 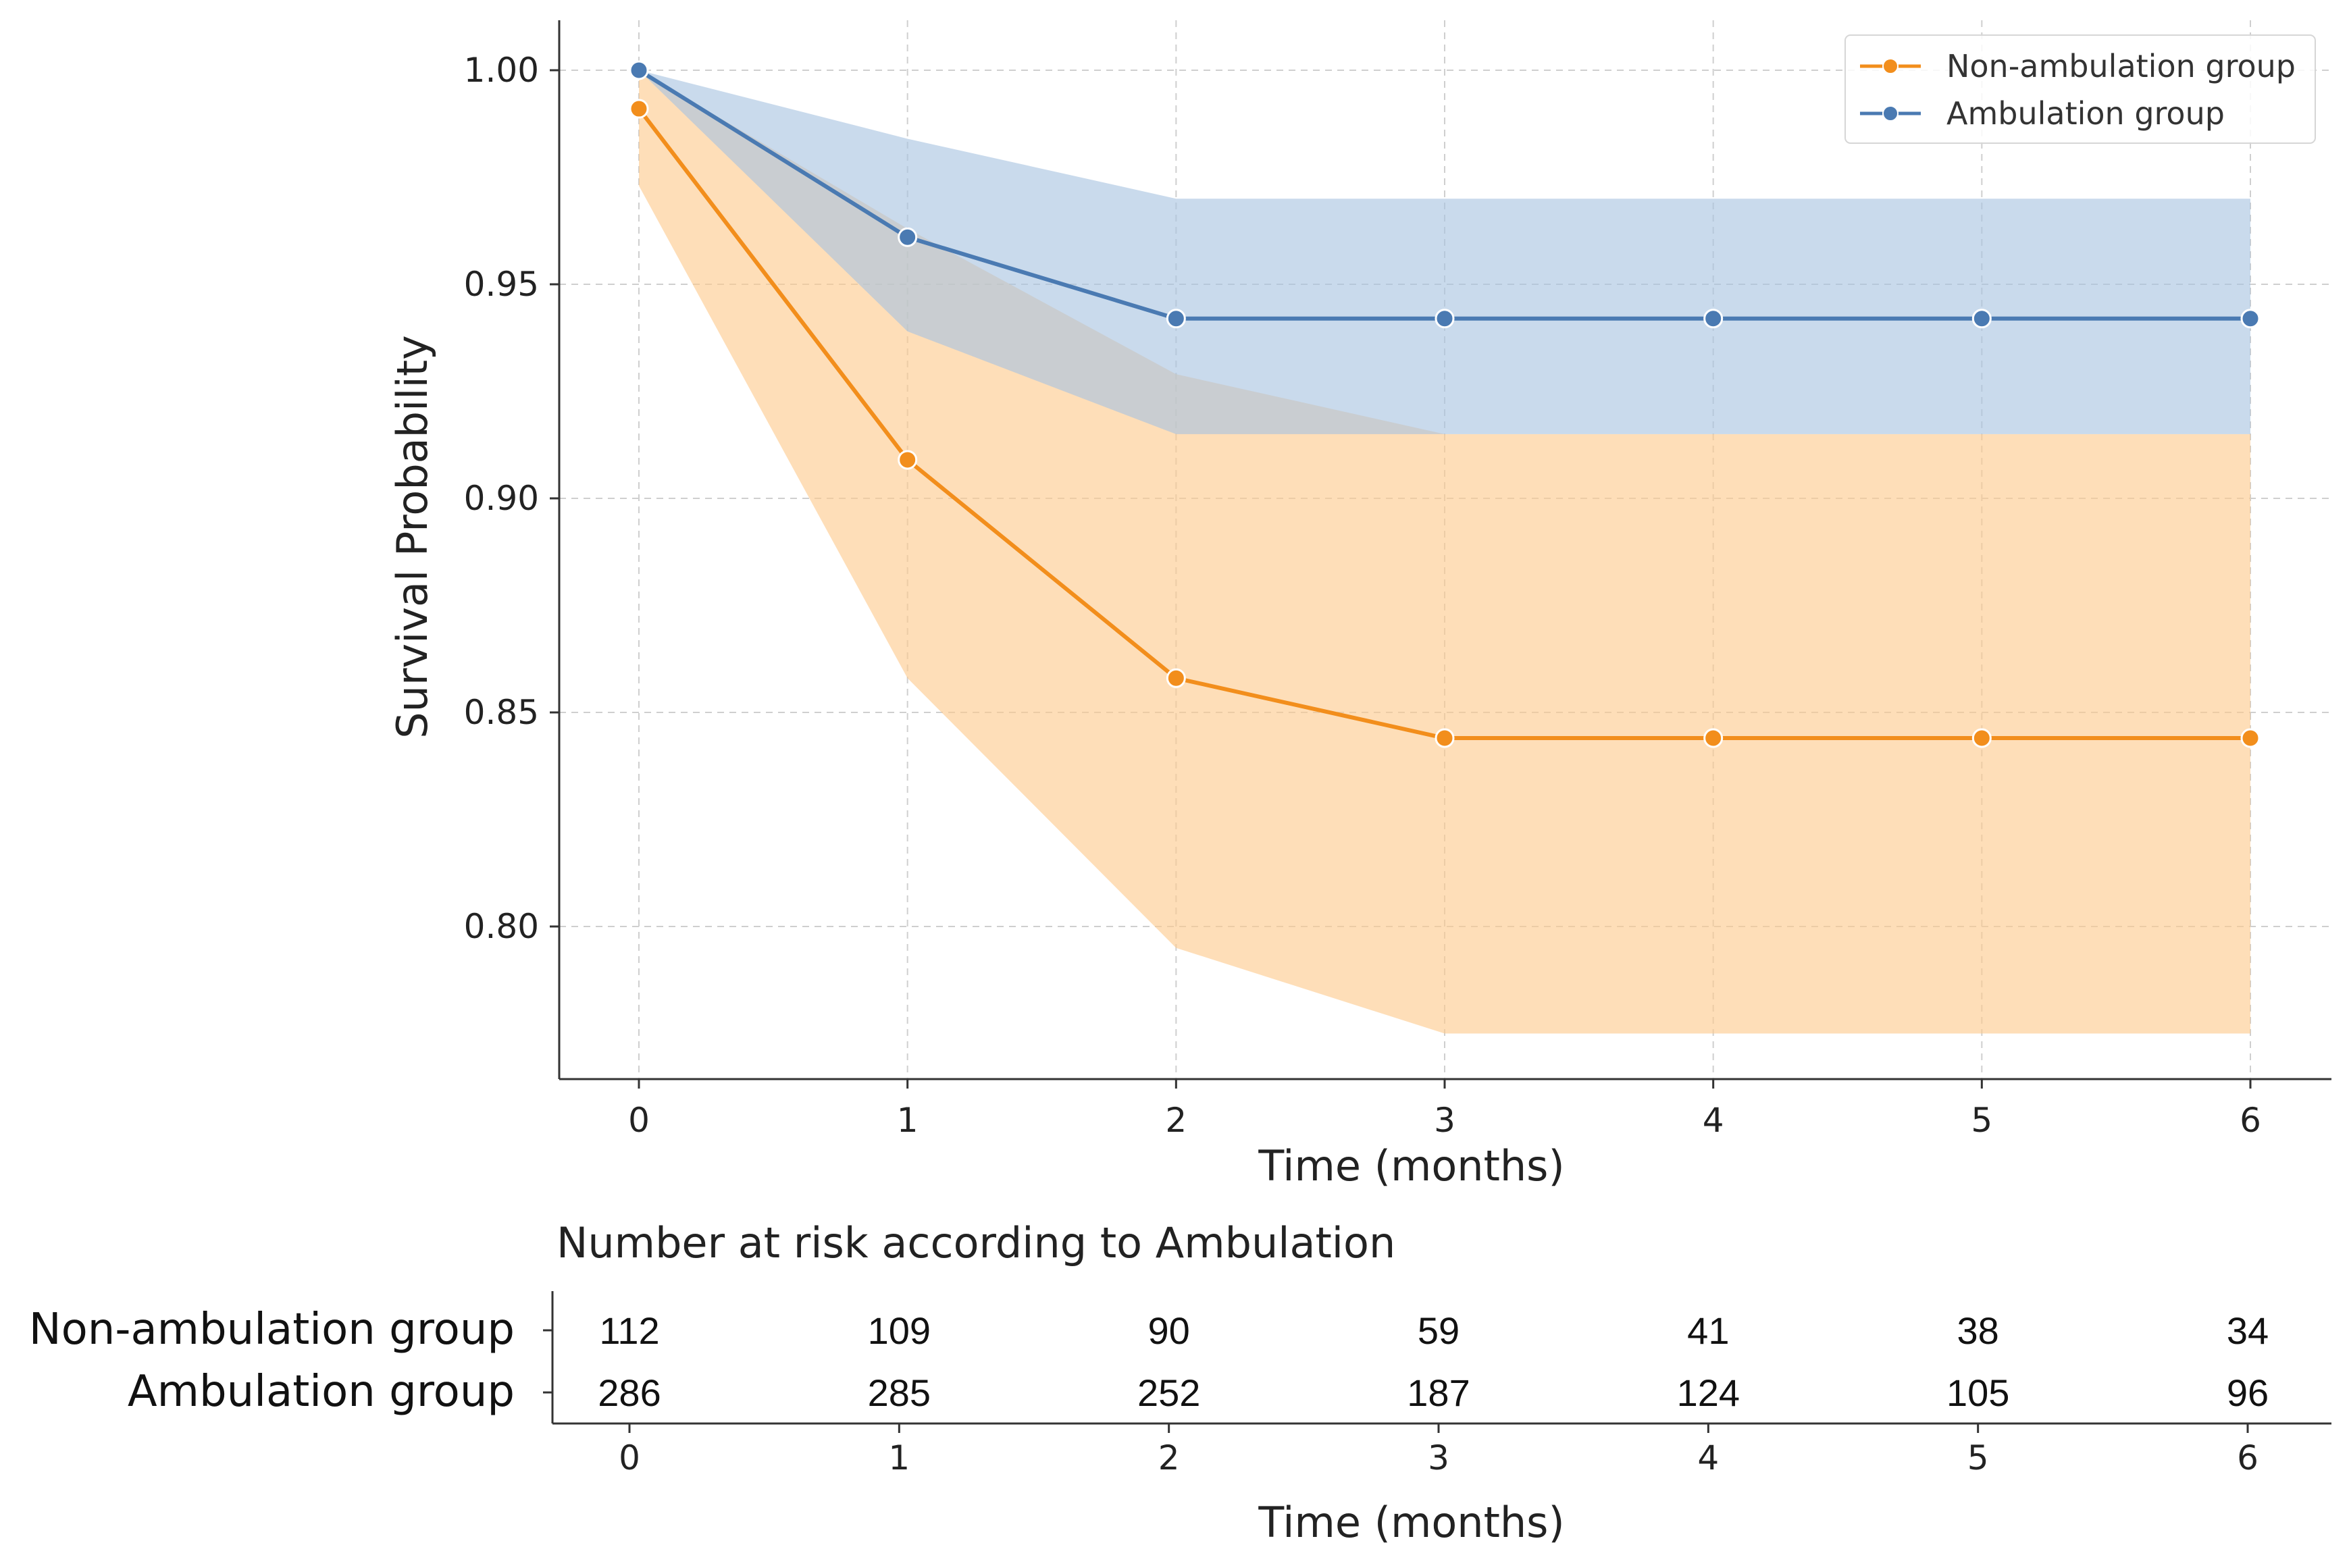 What do you see at coordinates (2247, 1458) in the screenshot?
I see `risk-x-tick-label: 6` at bounding box center [2247, 1458].